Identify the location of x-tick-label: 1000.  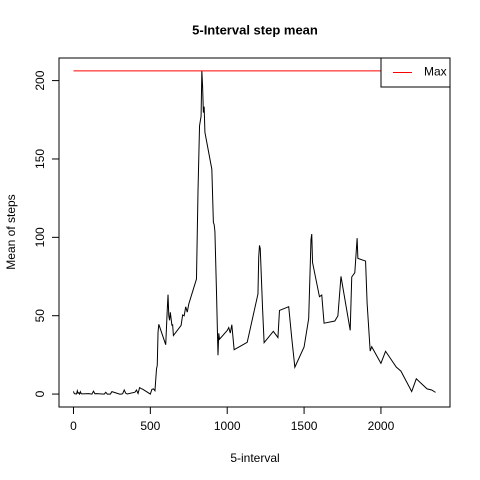
(227, 426).